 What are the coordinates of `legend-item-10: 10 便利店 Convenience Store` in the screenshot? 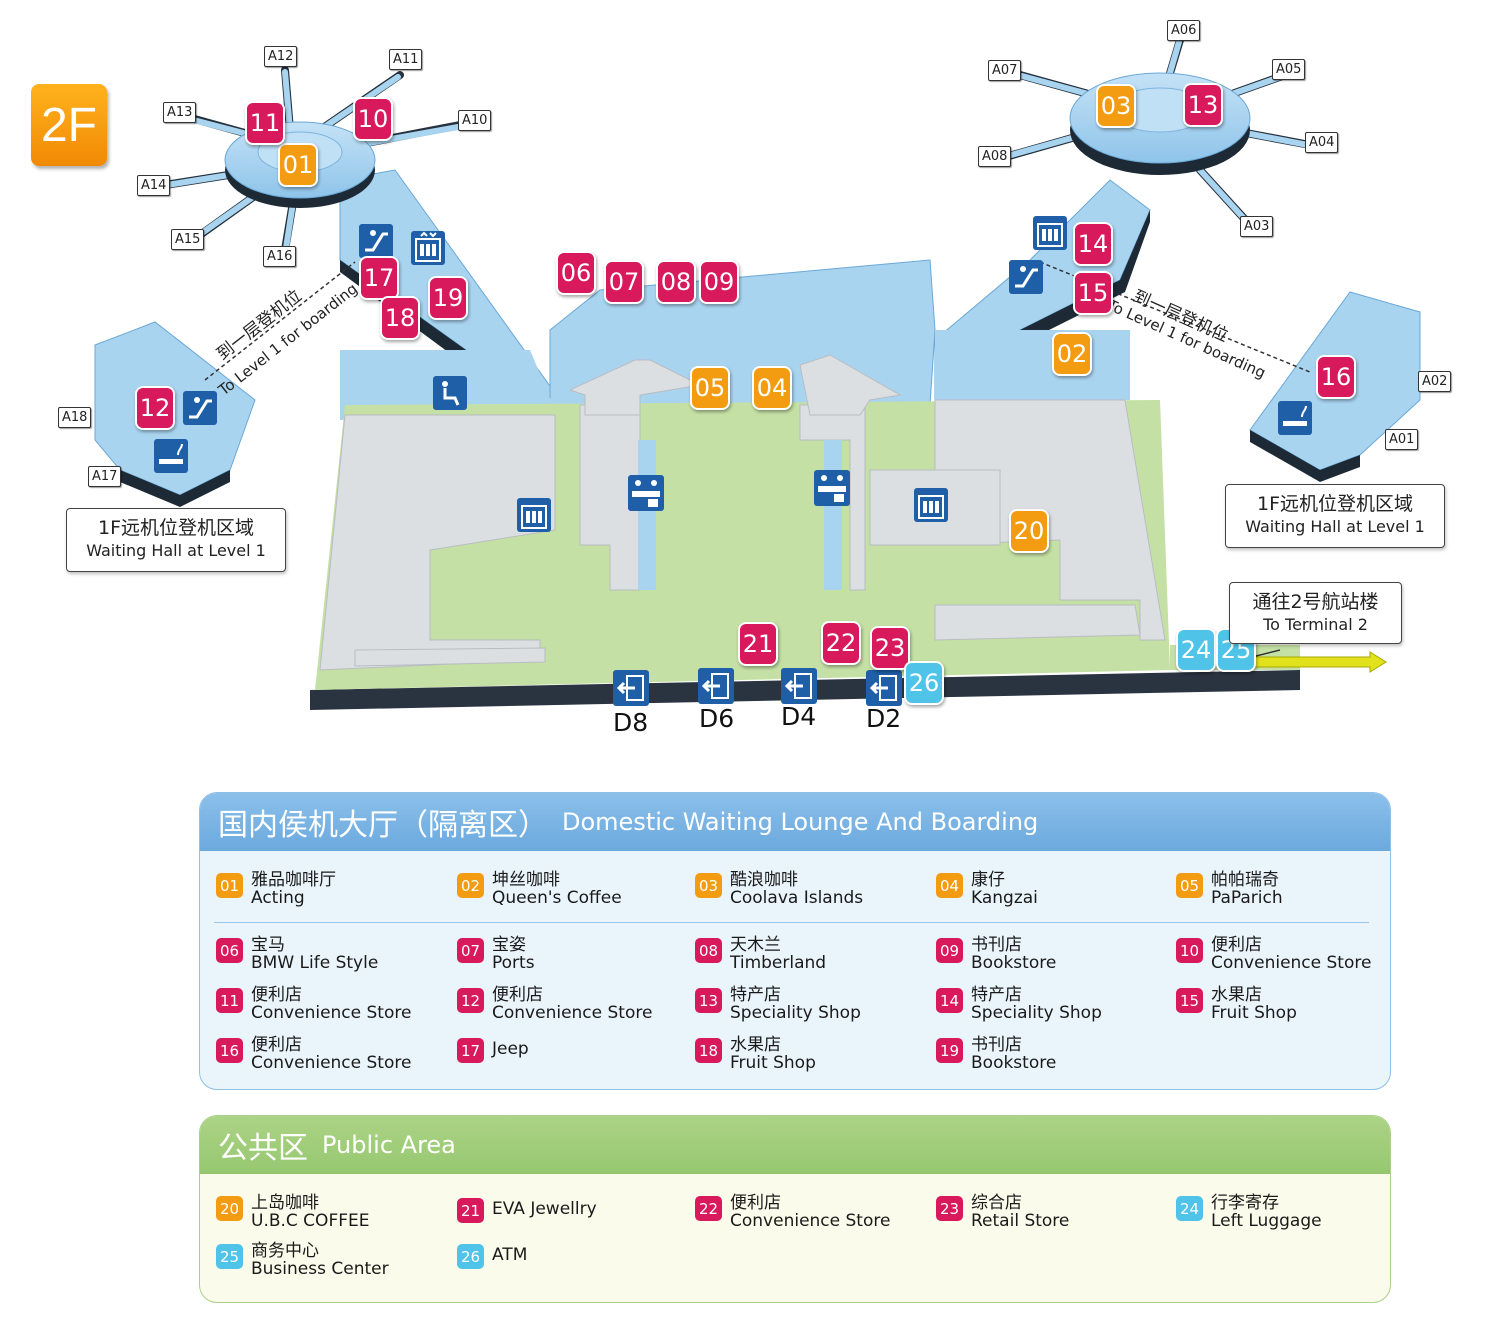 It's located at (1273, 954).